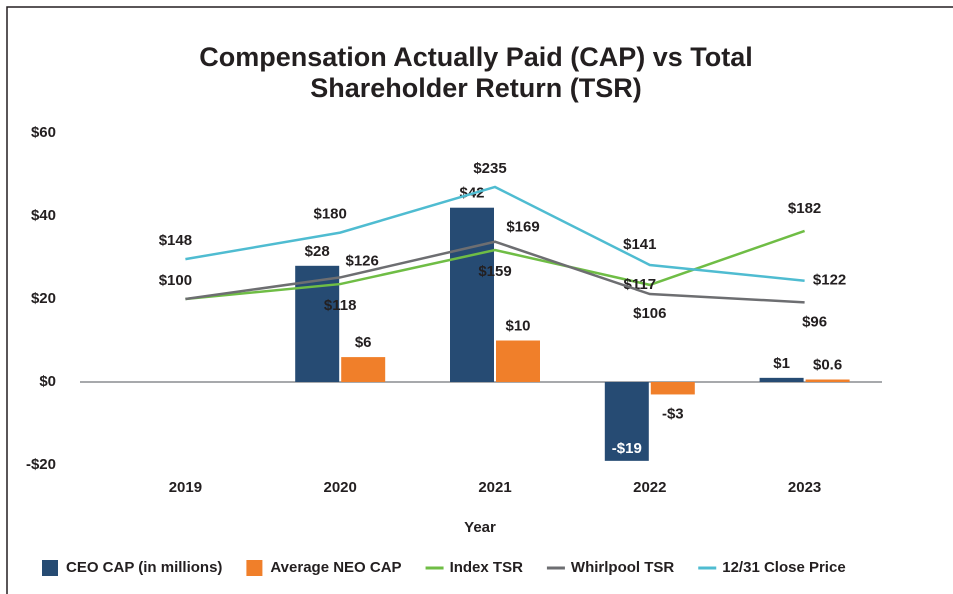 This screenshot has height=594, width=953. What do you see at coordinates (340, 305) in the screenshot?
I see `data-label: $118` at bounding box center [340, 305].